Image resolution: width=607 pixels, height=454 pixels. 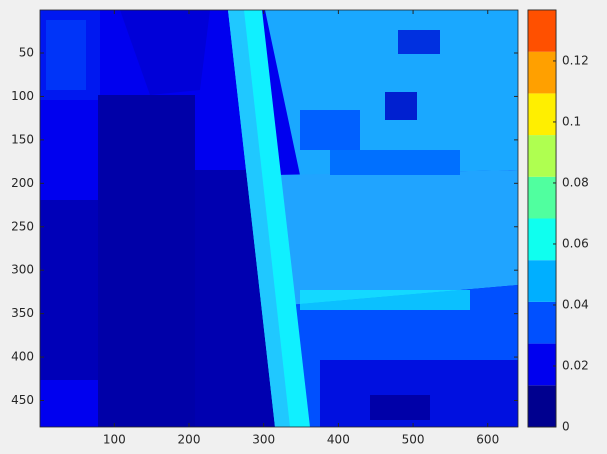 What do you see at coordinates (22, 313) in the screenshot?
I see `y-tick-label: 350` at bounding box center [22, 313].